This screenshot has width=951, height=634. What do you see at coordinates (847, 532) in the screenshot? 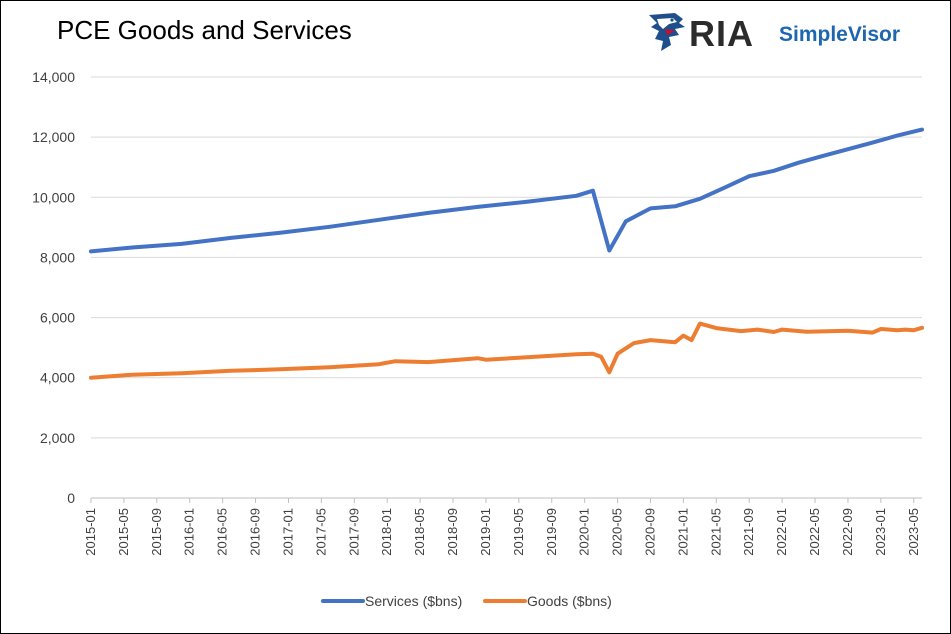
I see `x-tick-label: 2022-09` at bounding box center [847, 532].